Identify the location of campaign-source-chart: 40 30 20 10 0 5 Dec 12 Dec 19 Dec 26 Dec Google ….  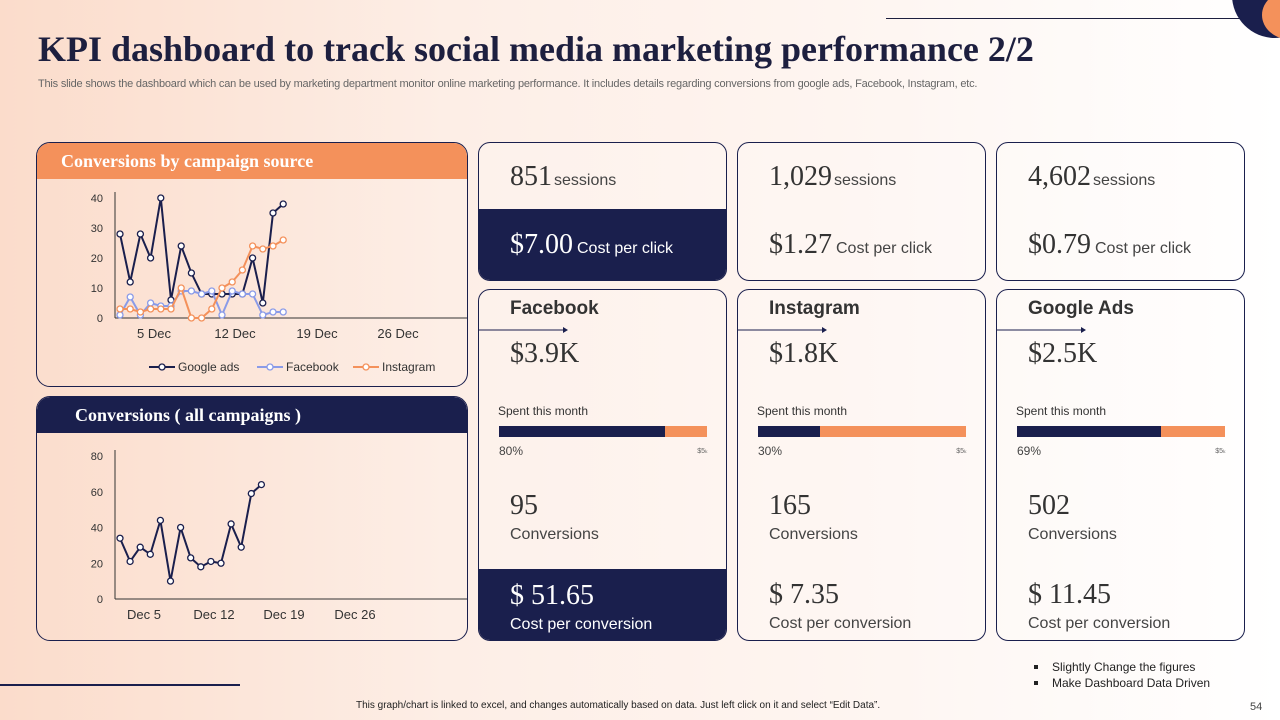
(279, 283).